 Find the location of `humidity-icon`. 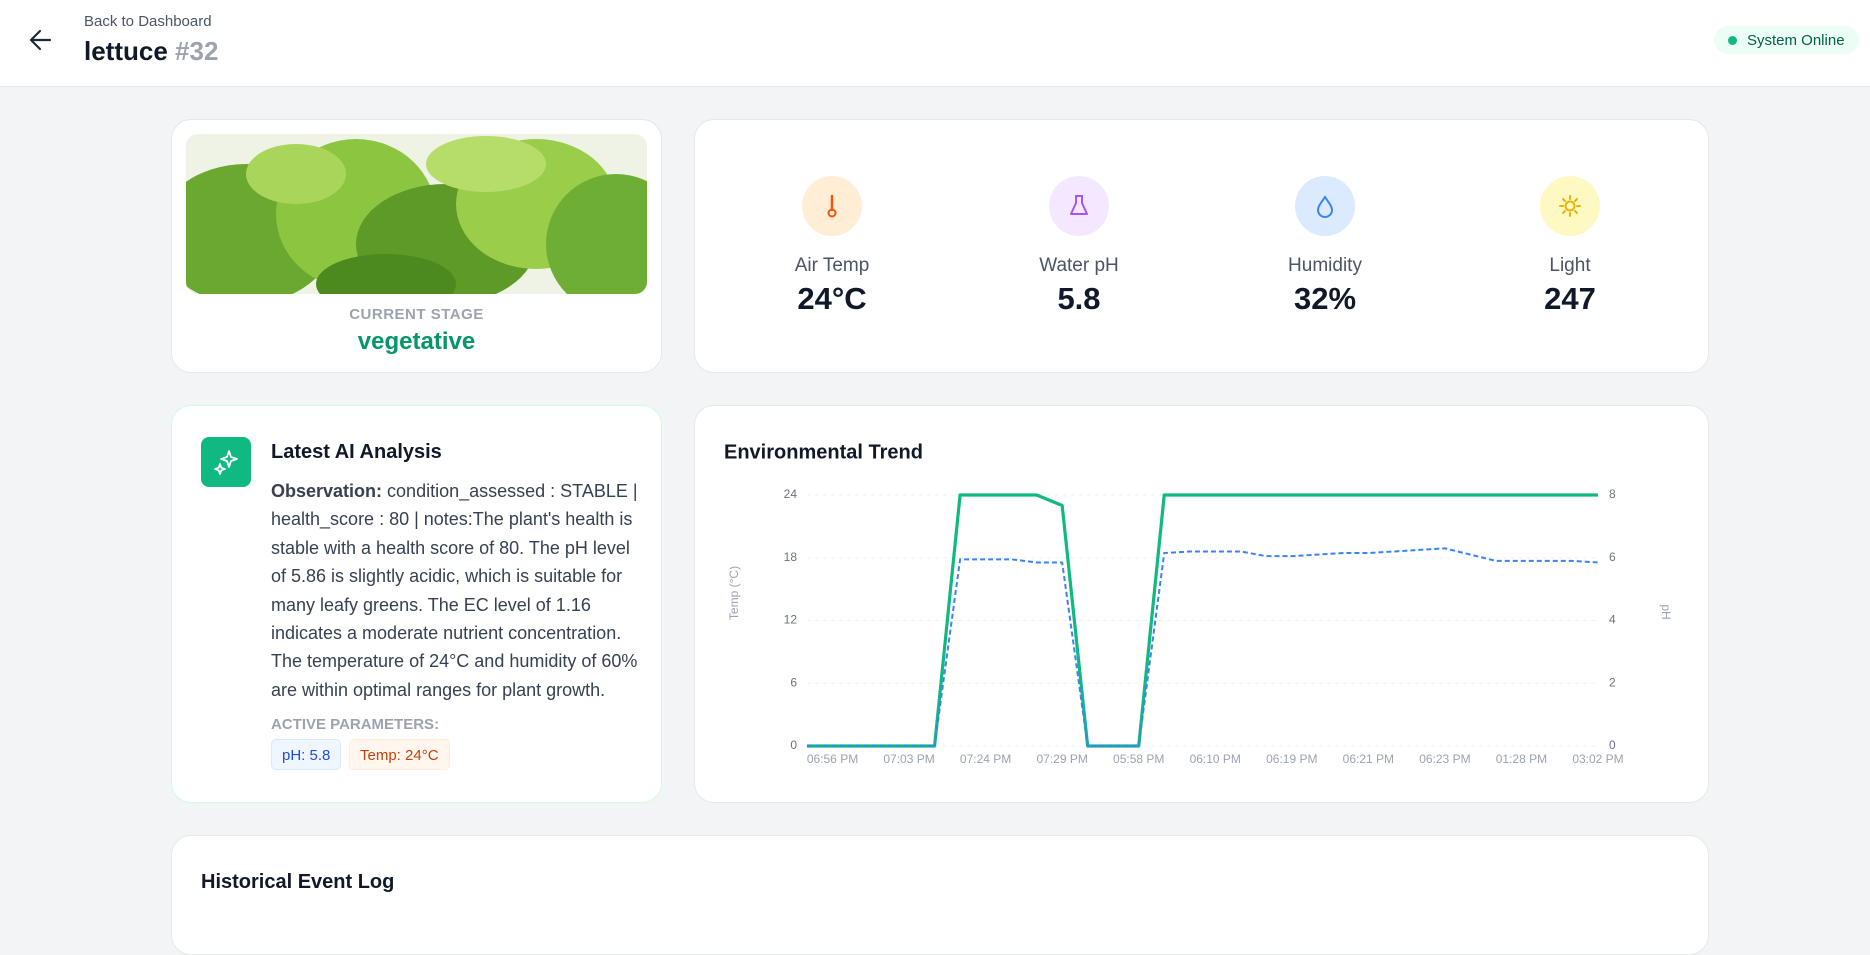

humidity-icon is located at coordinates (1325, 206).